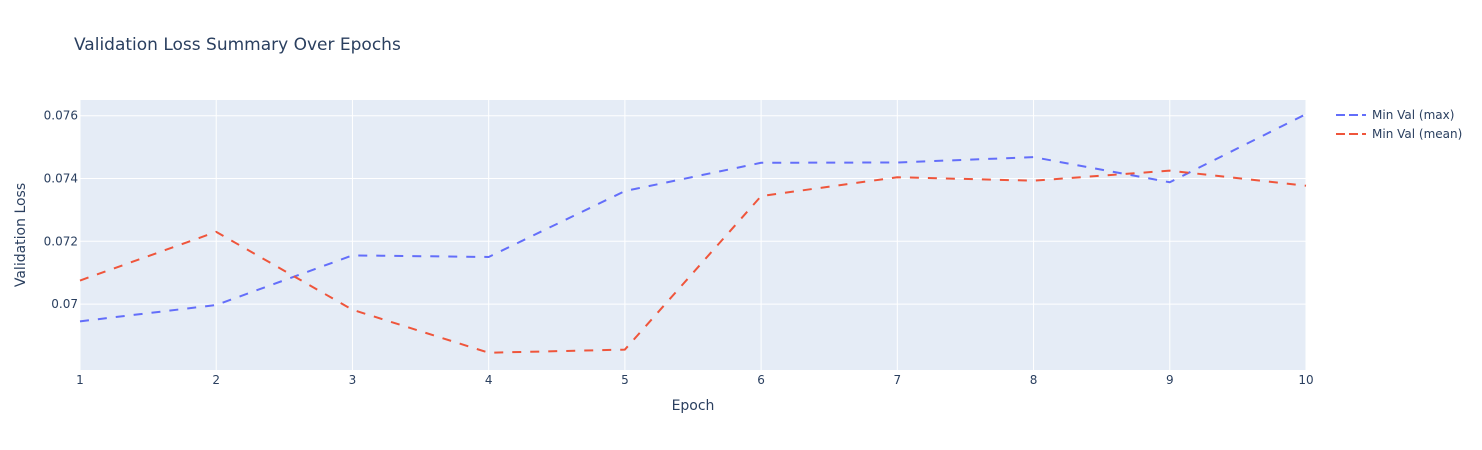 This screenshot has height=450, width=1482. What do you see at coordinates (1170, 380) in the screenshot?
I see `x-tick-label: 9` at bounding box center [1170, 380].